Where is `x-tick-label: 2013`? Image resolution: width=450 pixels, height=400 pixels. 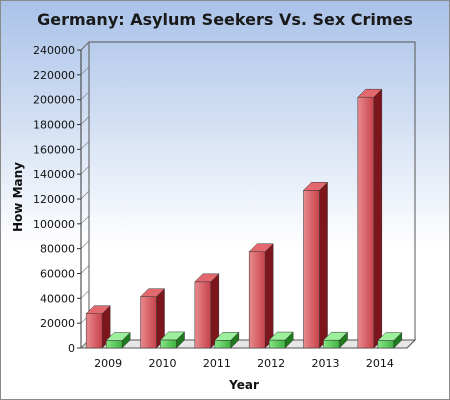 x-tick-label: 2013 is located at coordinates (326, 363).